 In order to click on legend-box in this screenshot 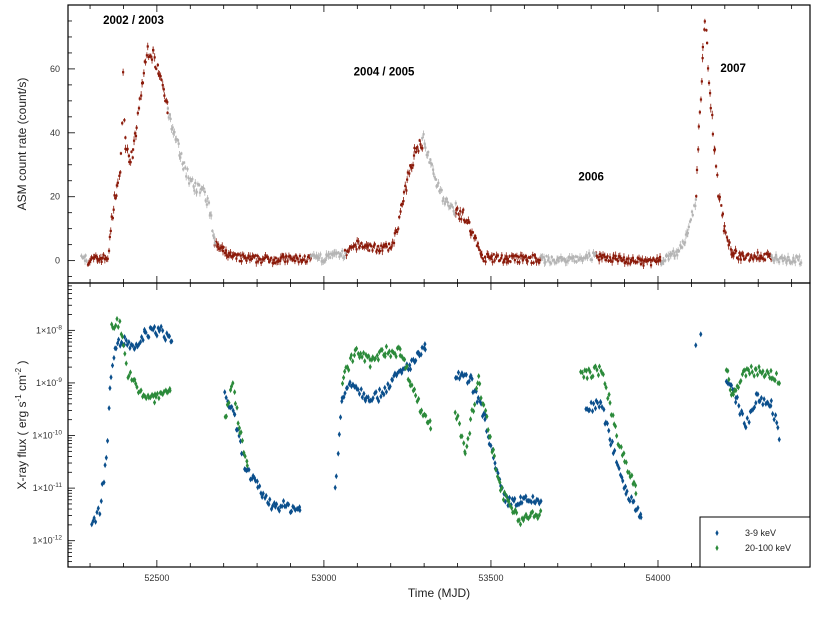, I will do `click(755, 542)`.